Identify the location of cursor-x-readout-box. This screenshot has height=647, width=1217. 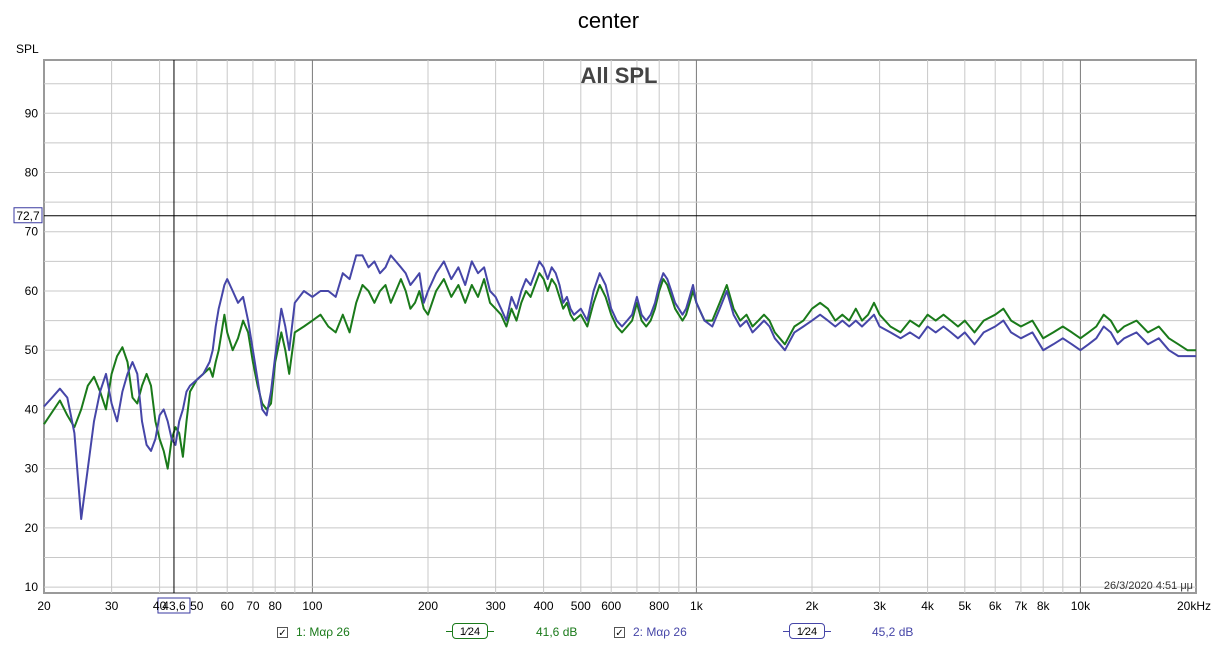
(174, 605).